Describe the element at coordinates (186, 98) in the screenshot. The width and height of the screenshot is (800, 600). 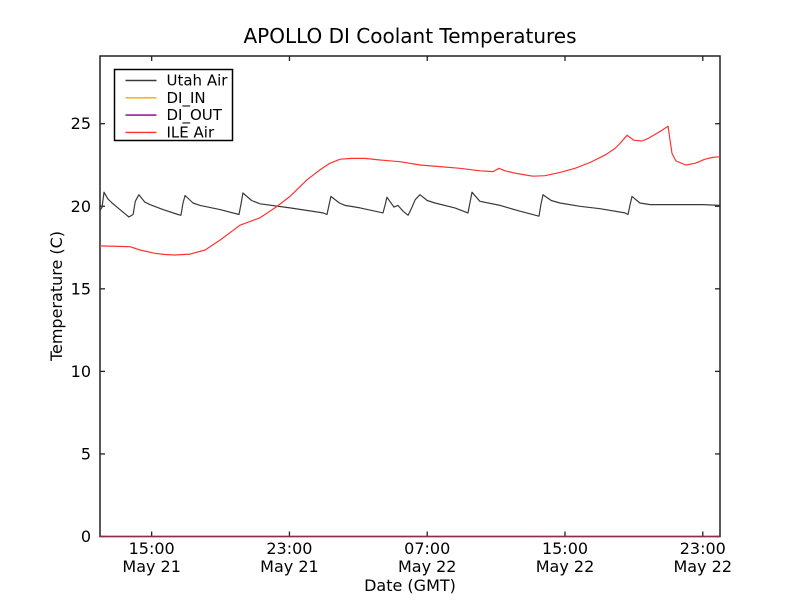
I see `legend-label: DI_IN` at that location.